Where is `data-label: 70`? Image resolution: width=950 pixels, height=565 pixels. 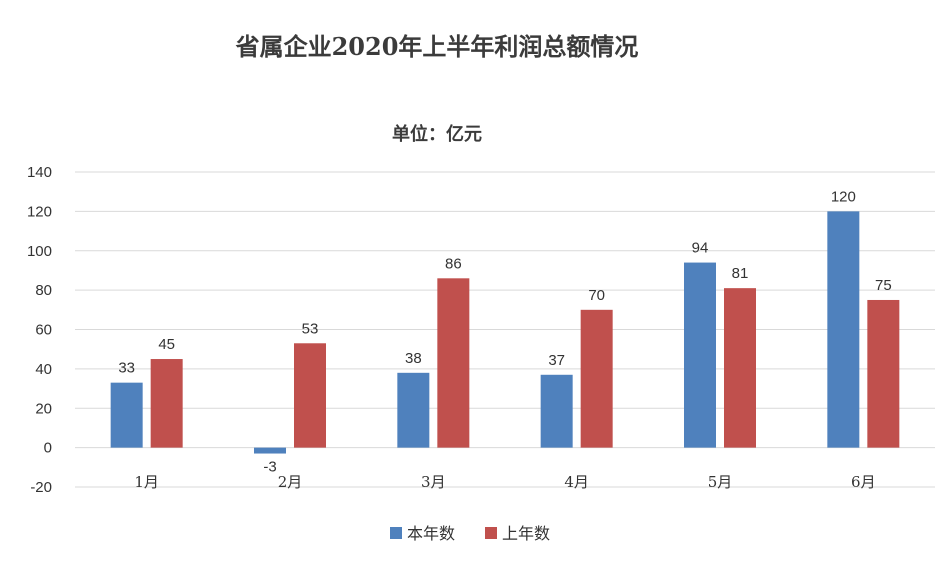
data-label: 70 is located at coordinates (596, 295).